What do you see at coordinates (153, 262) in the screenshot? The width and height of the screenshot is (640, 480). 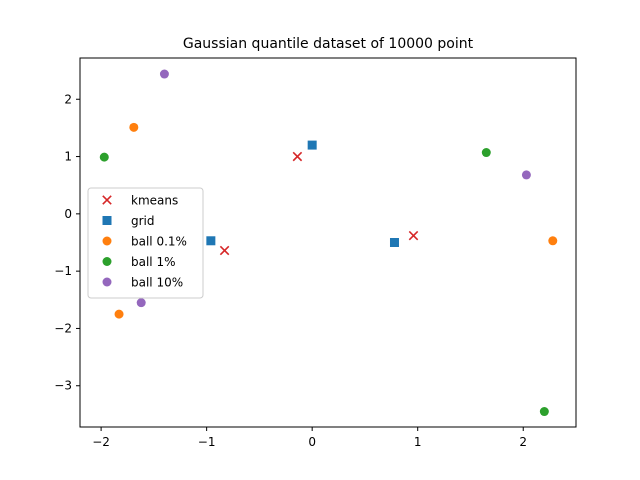 I see `legend-label: ball 1%` at bounding box center [153, 262].